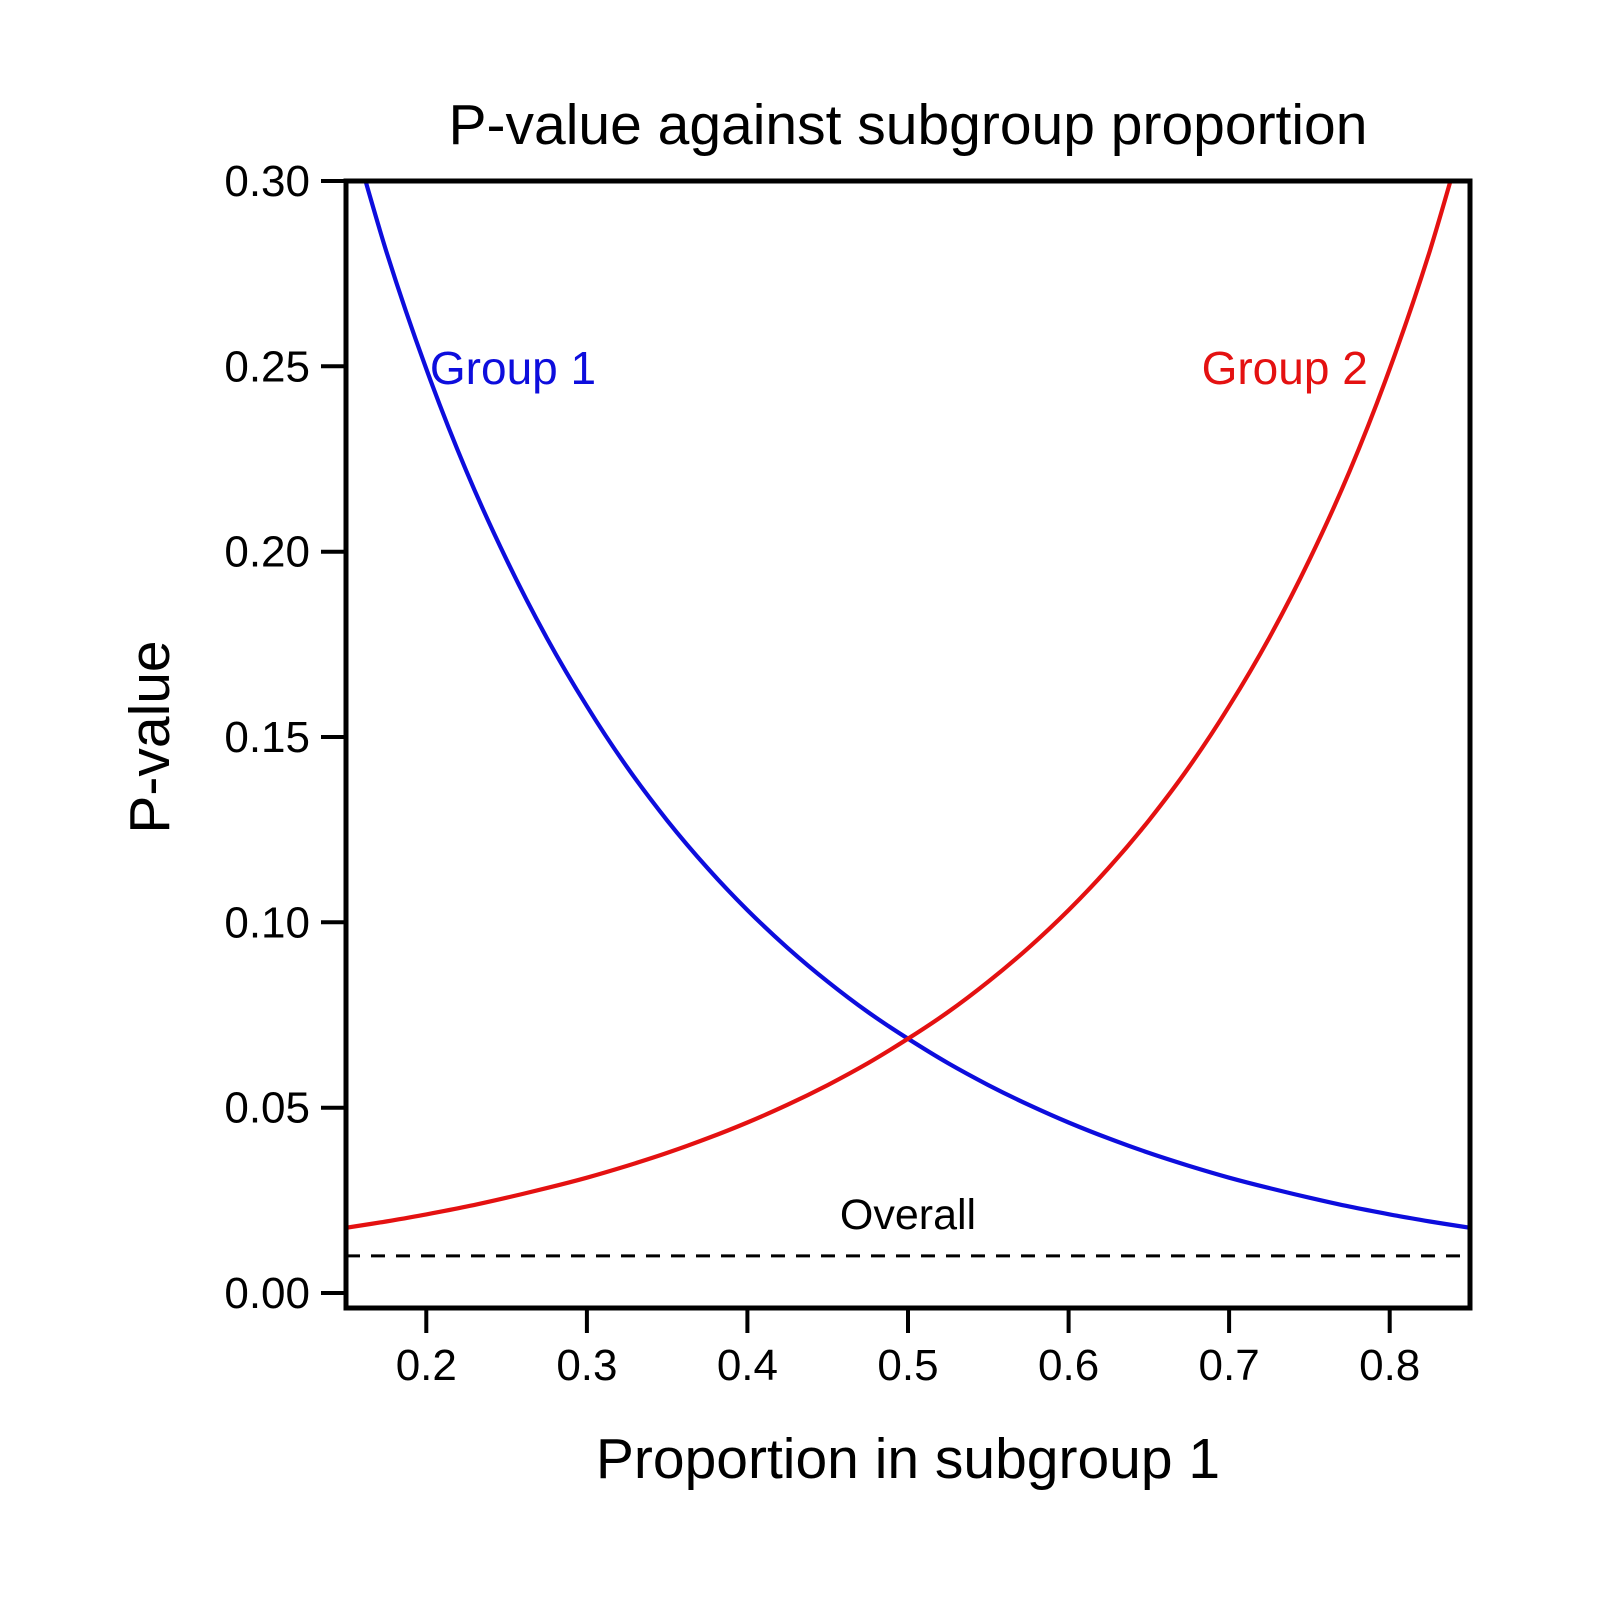 The image size is (1600, 1600). I want to click on series-label-overall: Overall, so click(908, 1215).